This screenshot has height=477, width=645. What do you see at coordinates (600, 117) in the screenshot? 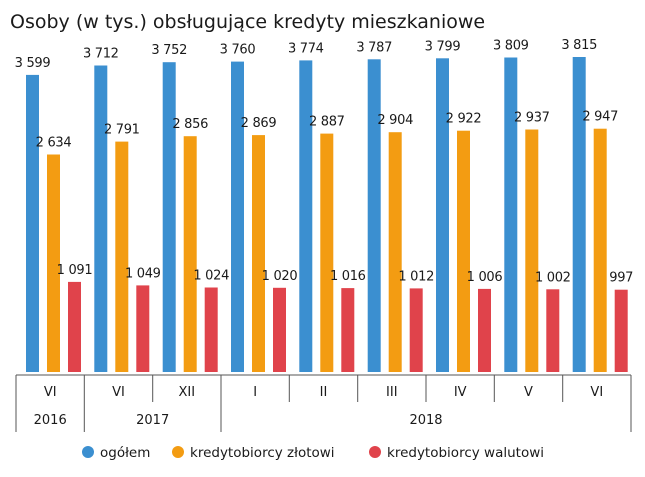
I see `value-label: 2 947` at bounding box center [600, 117].